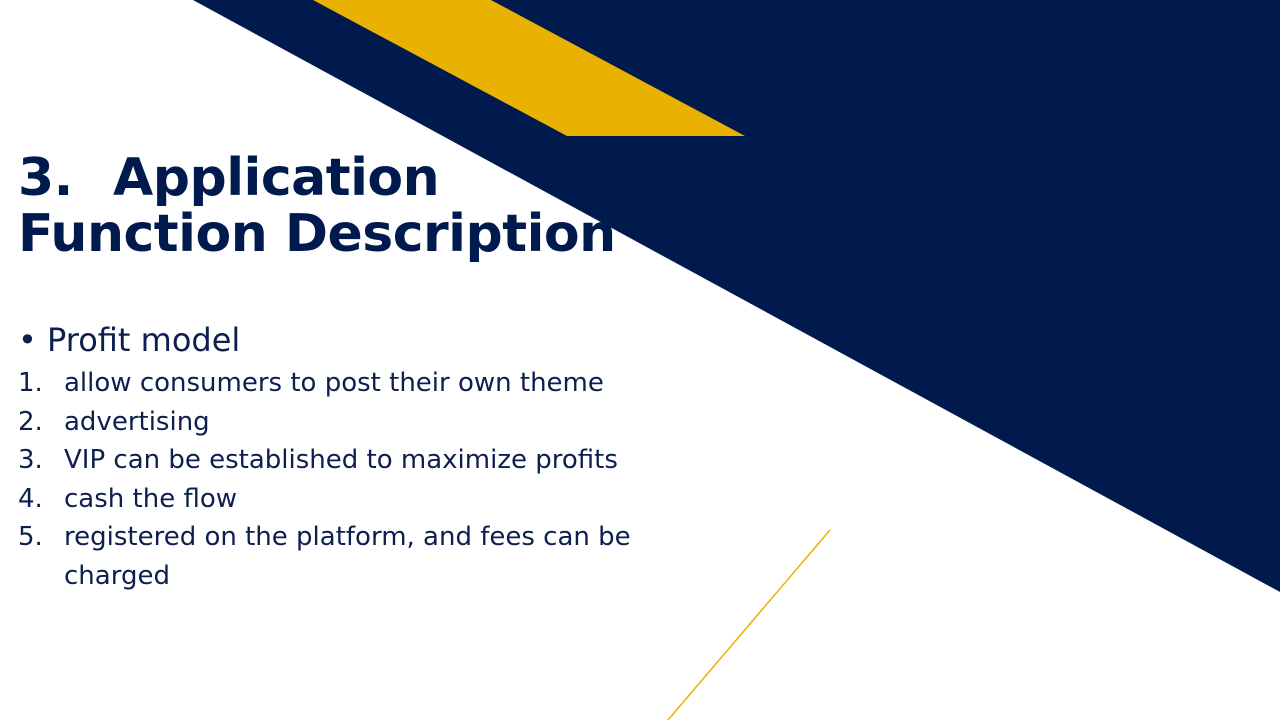  I want to click on list-item: 2. advertising, so click(358, 422).